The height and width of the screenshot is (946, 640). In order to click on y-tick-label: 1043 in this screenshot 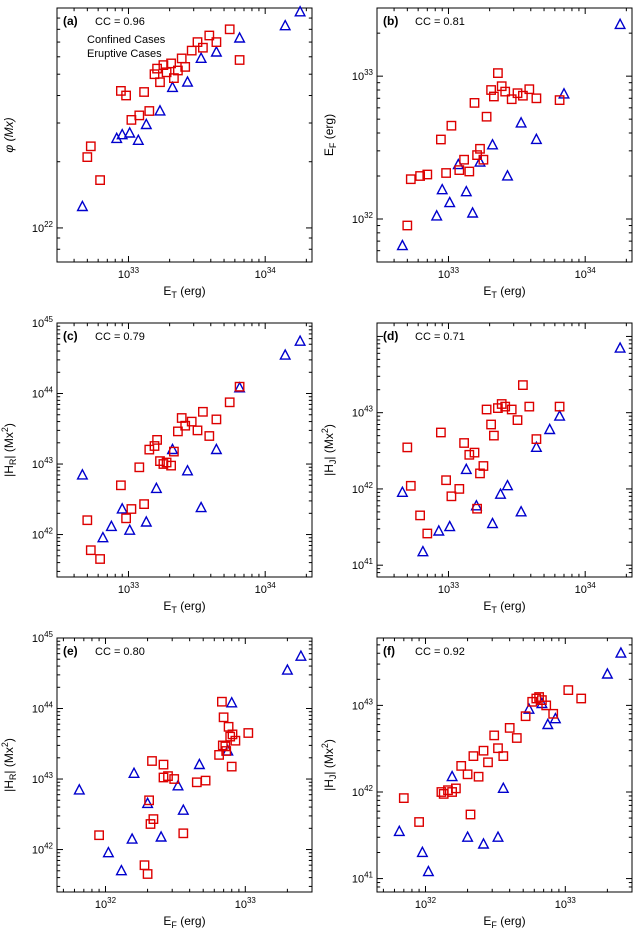, I will do `click(363, 704)`.